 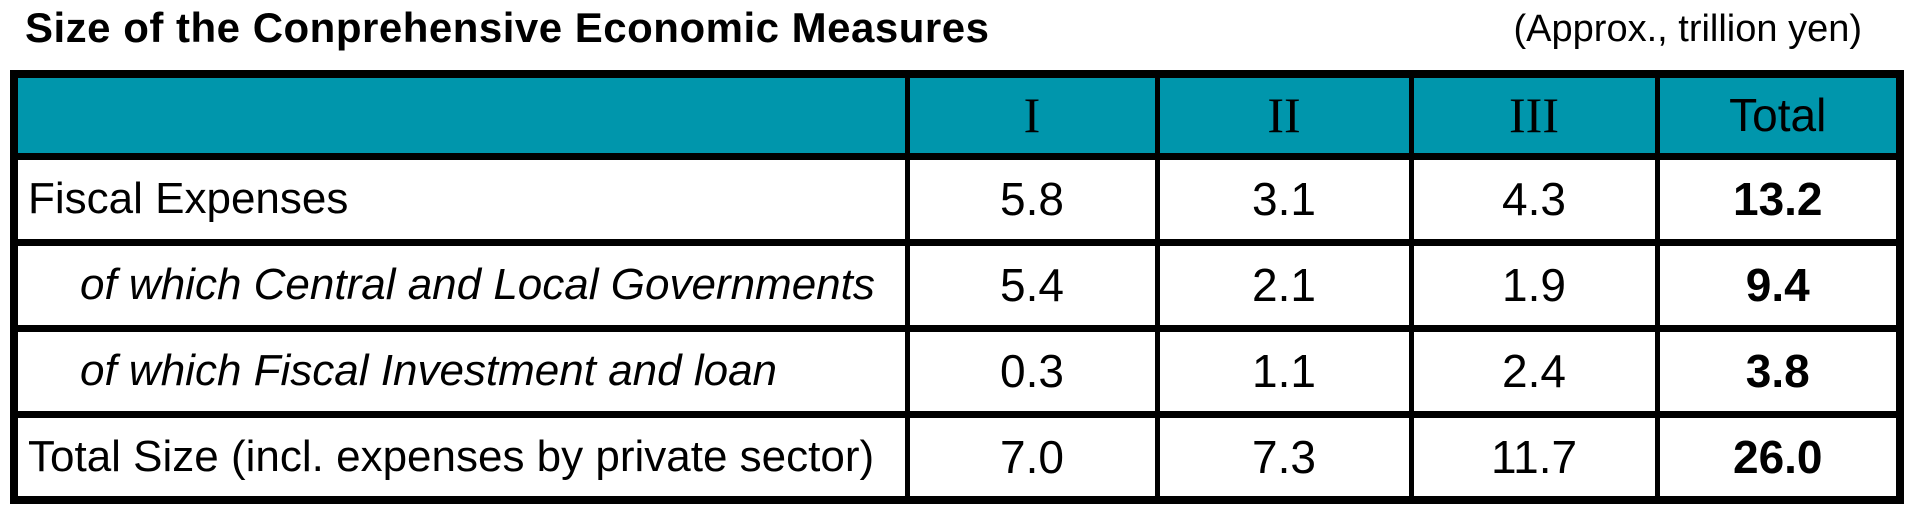 I want to click on cell-central-local-1: 5.4, so click(x=1032, y=285).